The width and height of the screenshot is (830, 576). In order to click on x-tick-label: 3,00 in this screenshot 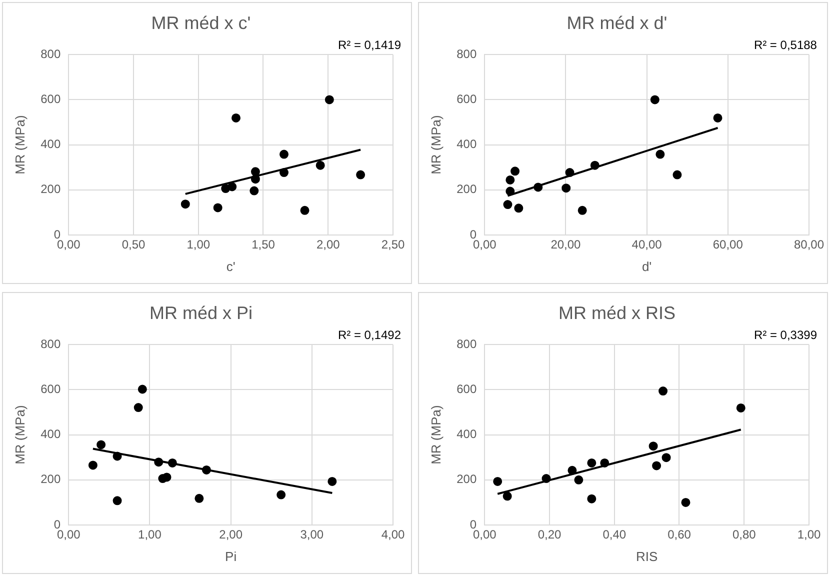, I will do `click(312, 535)`.